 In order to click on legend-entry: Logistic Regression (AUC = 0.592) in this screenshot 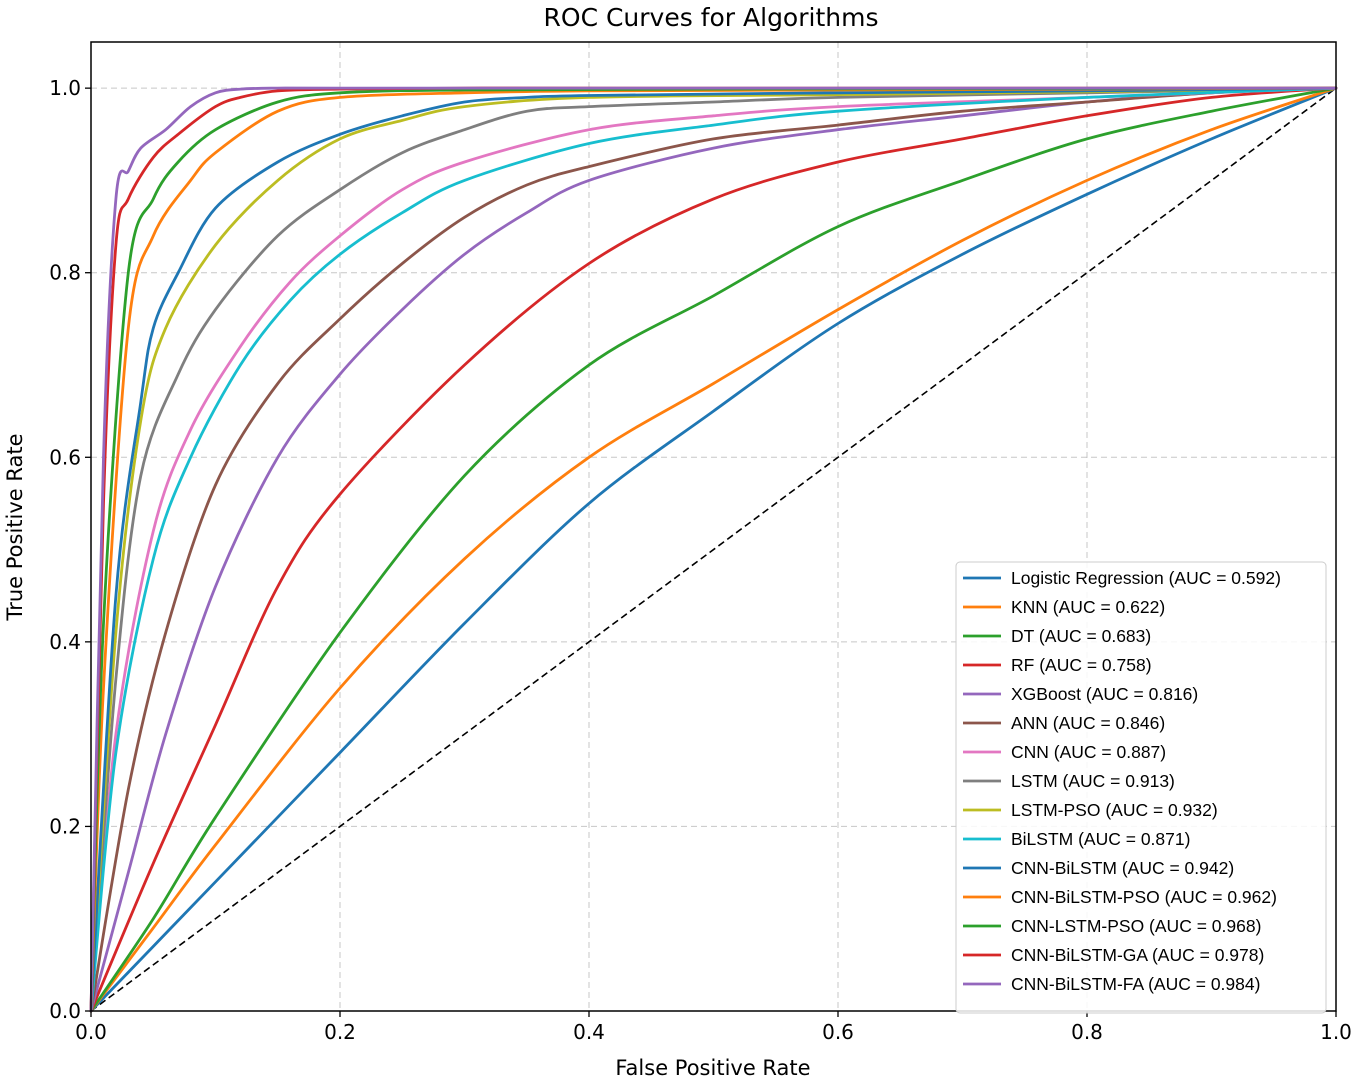, I will do `click(1146, 578)`.